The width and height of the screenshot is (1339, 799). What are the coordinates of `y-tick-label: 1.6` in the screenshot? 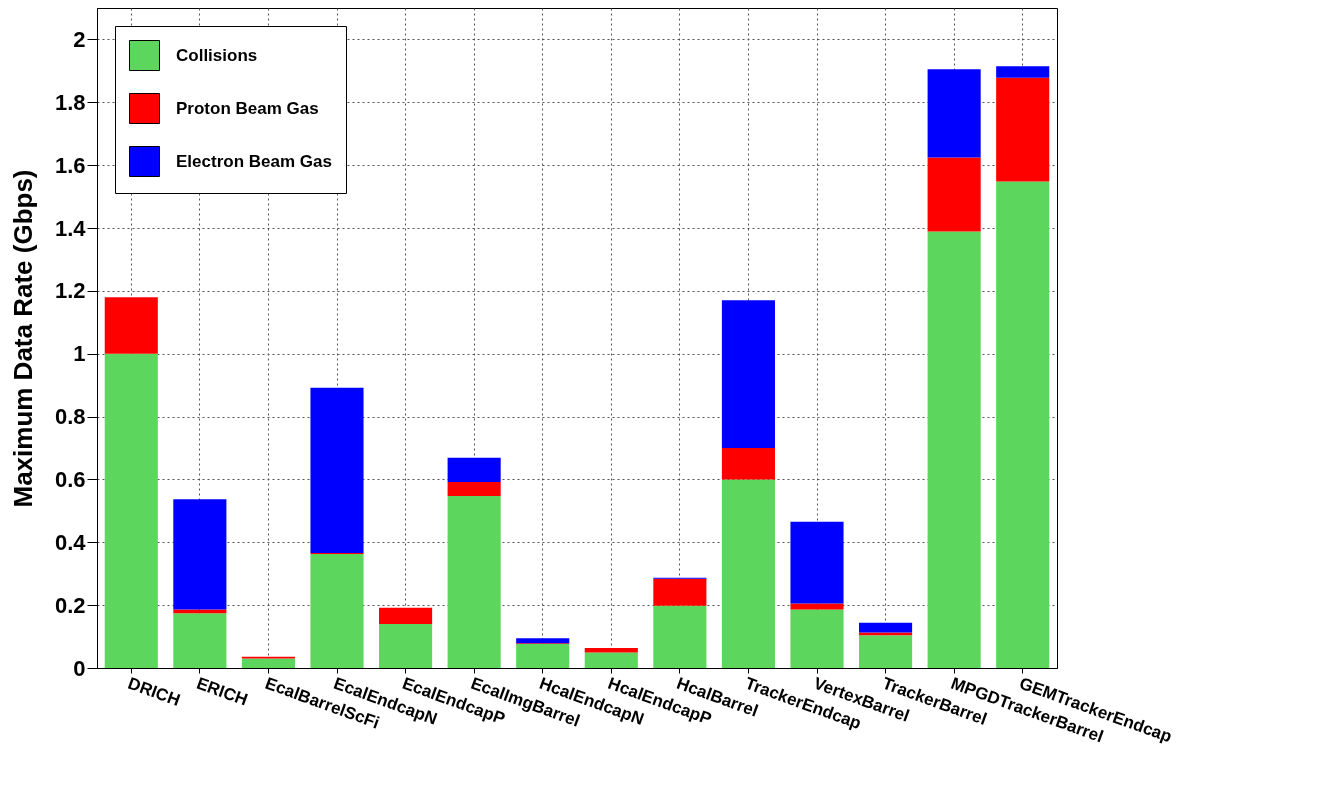 It's located at (70, 165).